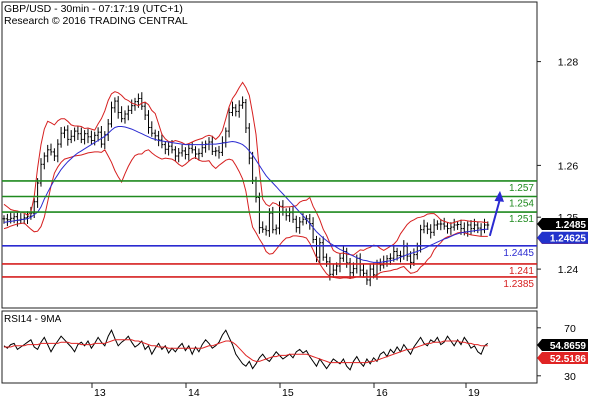 The width and height of the screenshot is (590, 400). I want to click on rsi-ma-line, so click(246, 351).